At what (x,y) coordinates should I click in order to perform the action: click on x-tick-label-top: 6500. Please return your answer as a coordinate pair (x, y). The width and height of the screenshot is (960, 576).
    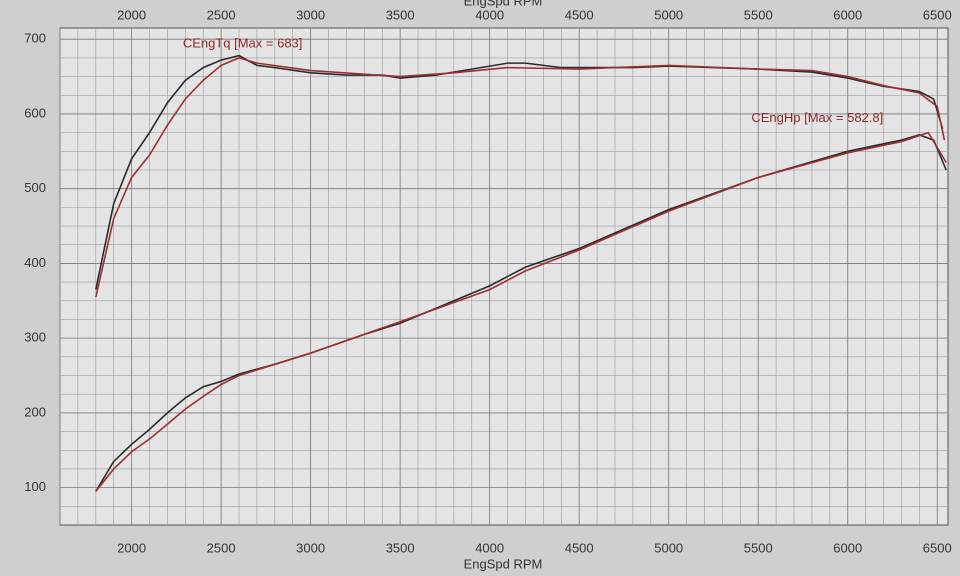
    Looking at the image, I should click on (937, 14).